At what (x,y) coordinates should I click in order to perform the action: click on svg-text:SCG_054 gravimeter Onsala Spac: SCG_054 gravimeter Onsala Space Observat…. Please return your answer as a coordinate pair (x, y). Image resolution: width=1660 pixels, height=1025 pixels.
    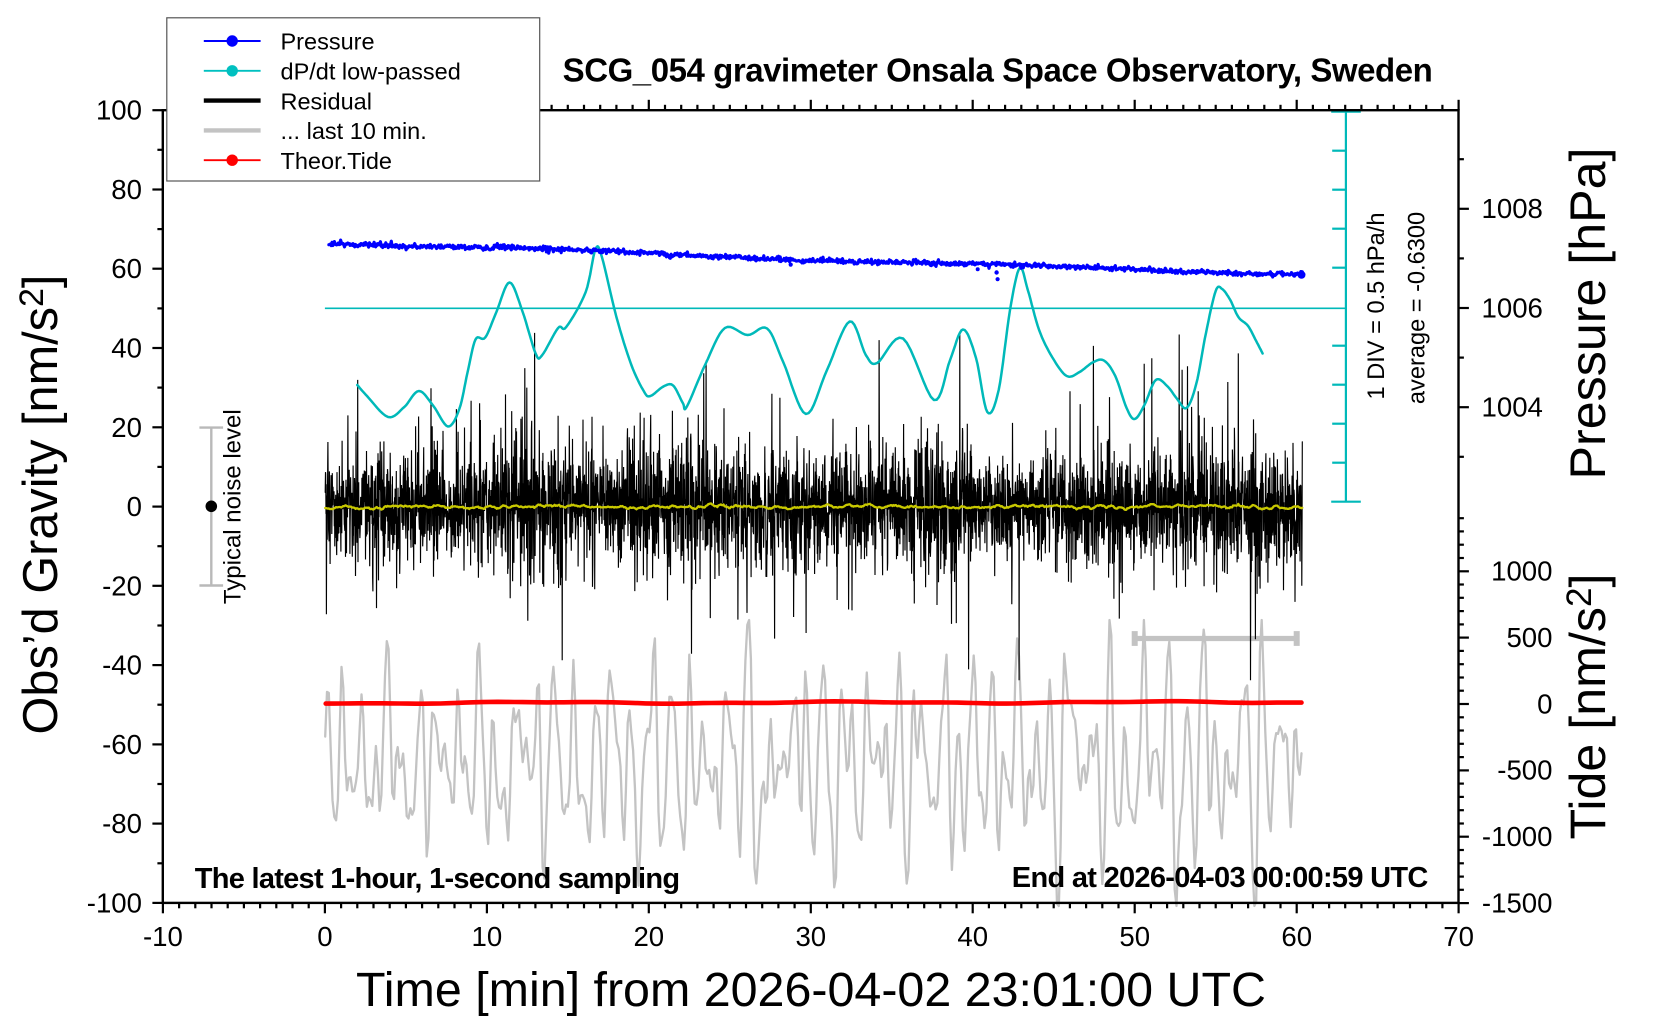
    Looking at the image, I should click on (998, 70).